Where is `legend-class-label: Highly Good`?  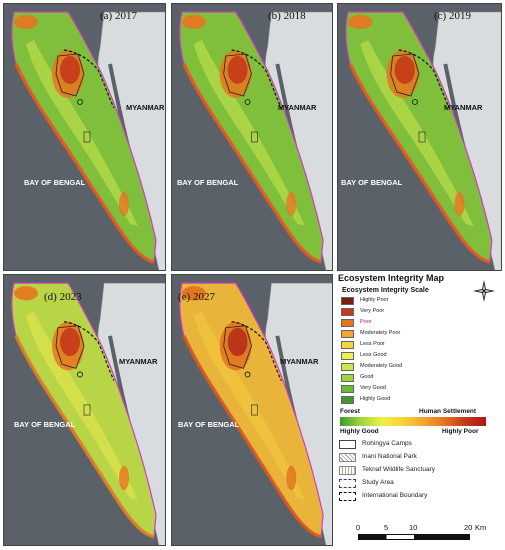
legend-class-label: Highly Good is located at coordinates (375, 399).